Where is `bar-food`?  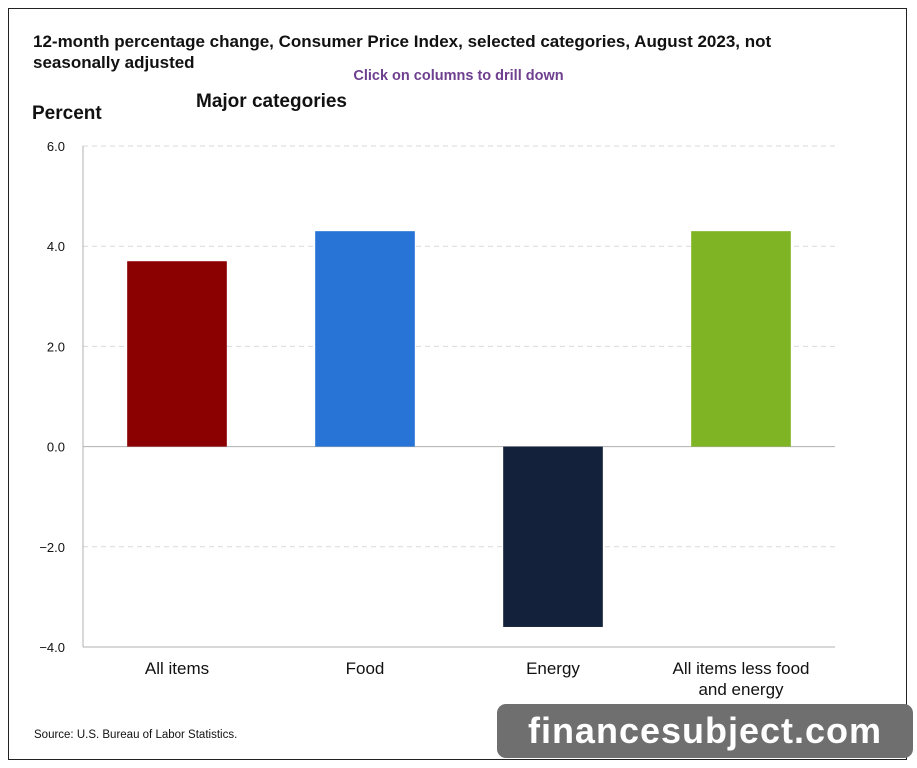
bar-food is located at coordinates (365, 339).